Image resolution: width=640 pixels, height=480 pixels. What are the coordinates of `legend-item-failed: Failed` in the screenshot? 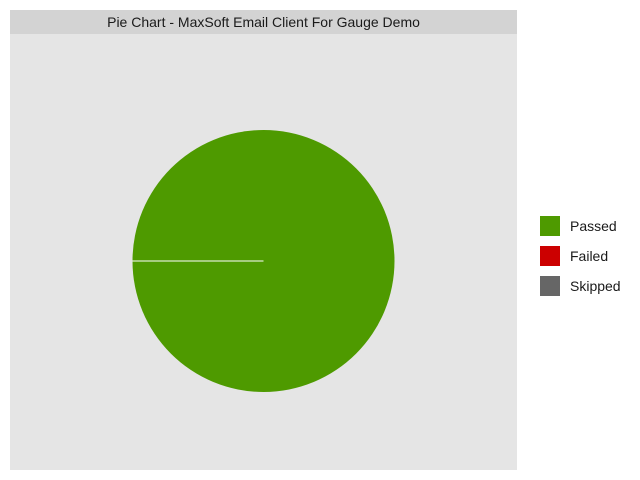 It's located at (580, 256).